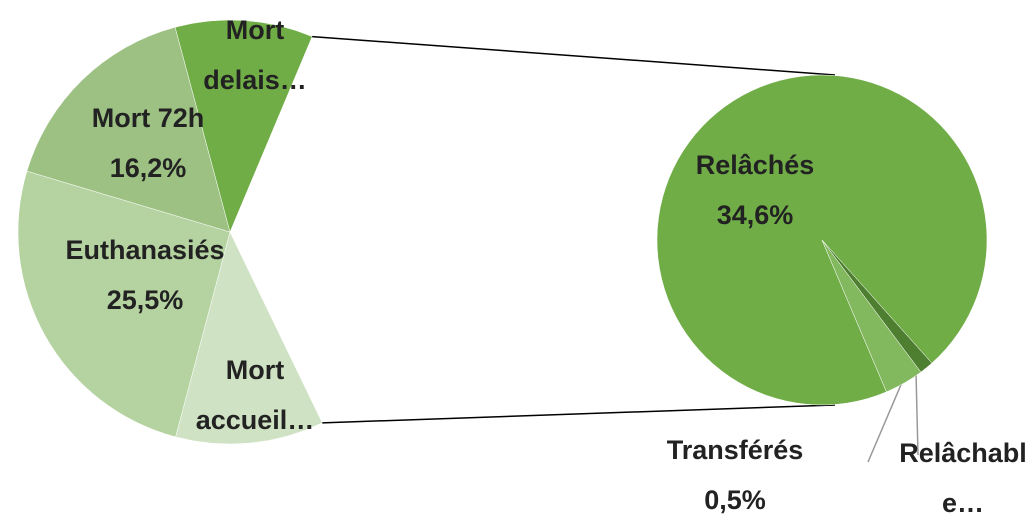  Describe the element at coordinates (148, 143) in the screenshot. I see `slice-label: Mort 72h 16,2%` at that location.